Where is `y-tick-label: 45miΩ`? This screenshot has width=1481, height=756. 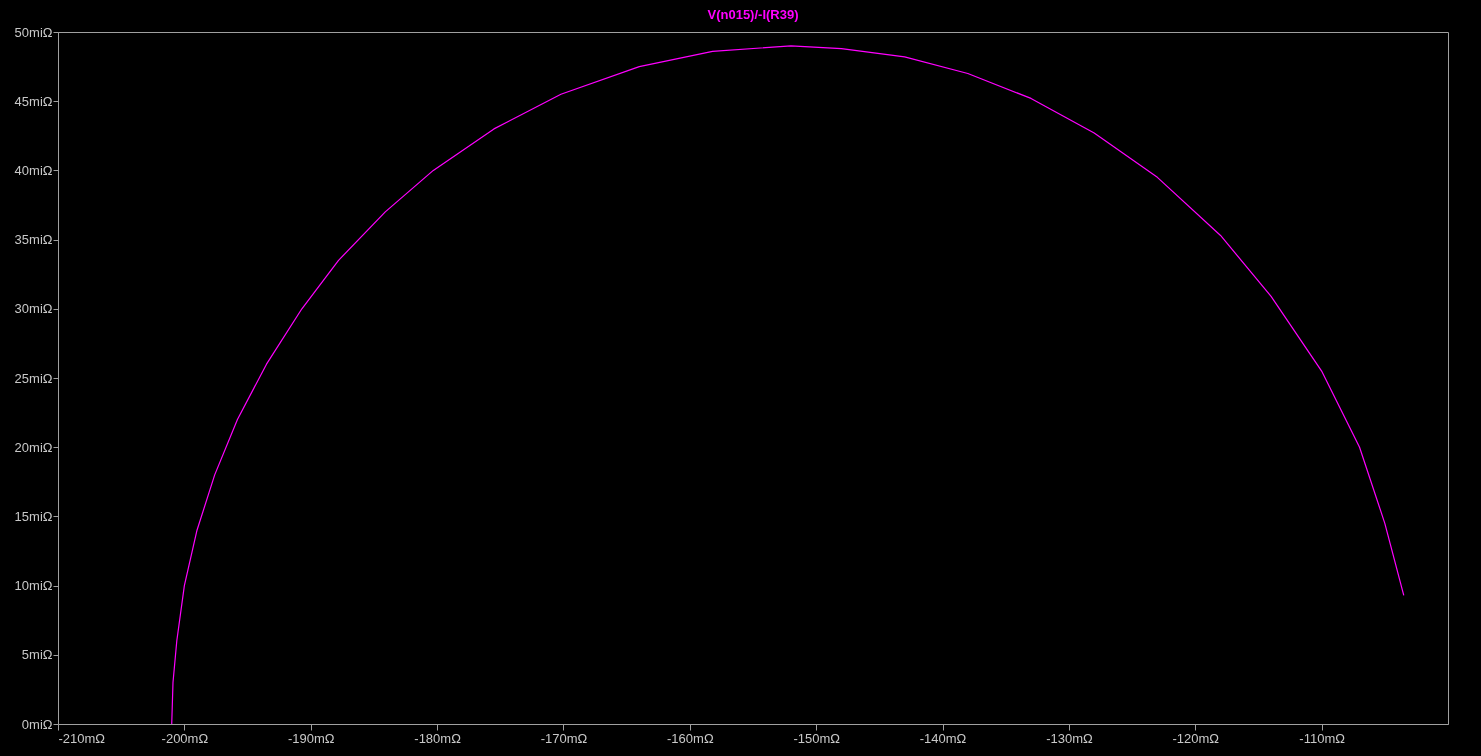
y-tick-label: 45miΩ is located at coordinates (33, 101).